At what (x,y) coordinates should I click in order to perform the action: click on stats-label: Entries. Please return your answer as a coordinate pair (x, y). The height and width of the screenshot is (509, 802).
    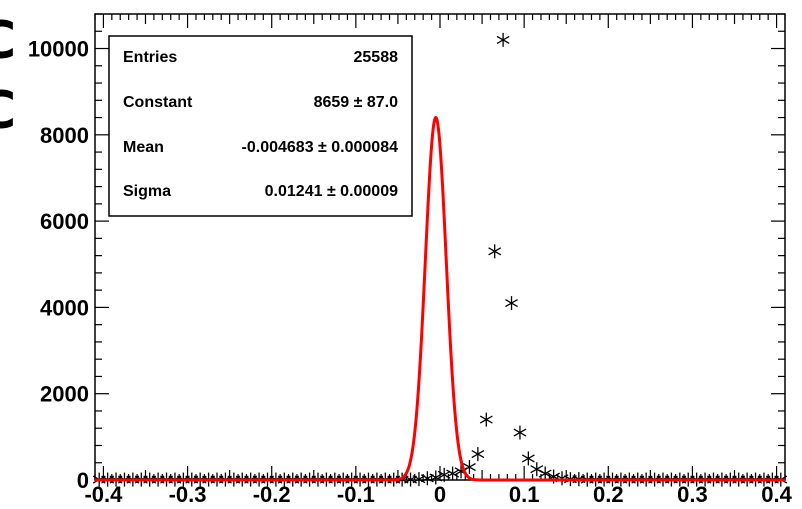
    Looking at the image, I should click on (150, 57).